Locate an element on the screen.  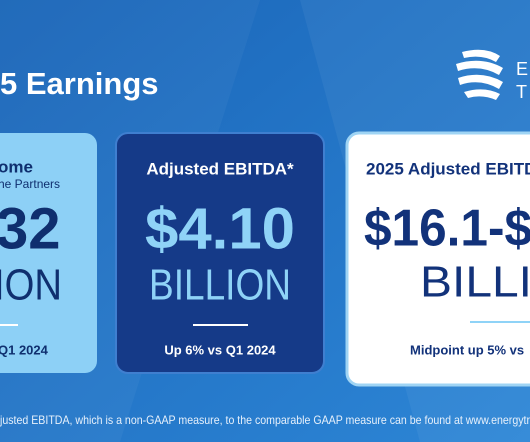
card-note: Q1 2024 is located at coordinates (24, 349).